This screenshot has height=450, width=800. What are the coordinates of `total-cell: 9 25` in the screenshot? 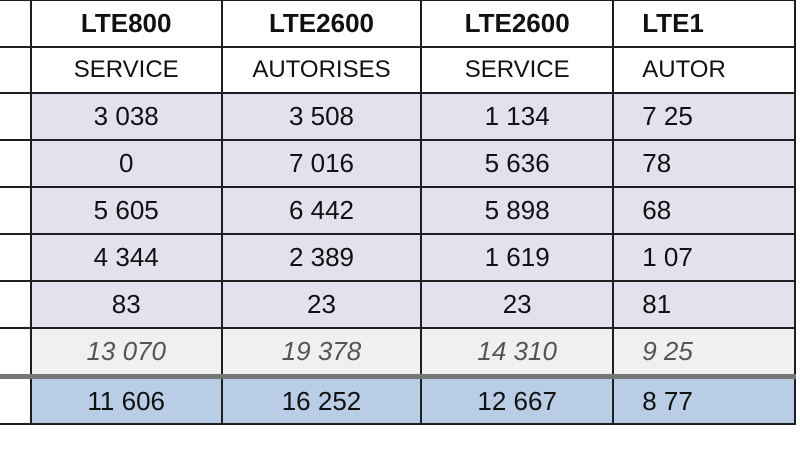 It's located at (704, 352).